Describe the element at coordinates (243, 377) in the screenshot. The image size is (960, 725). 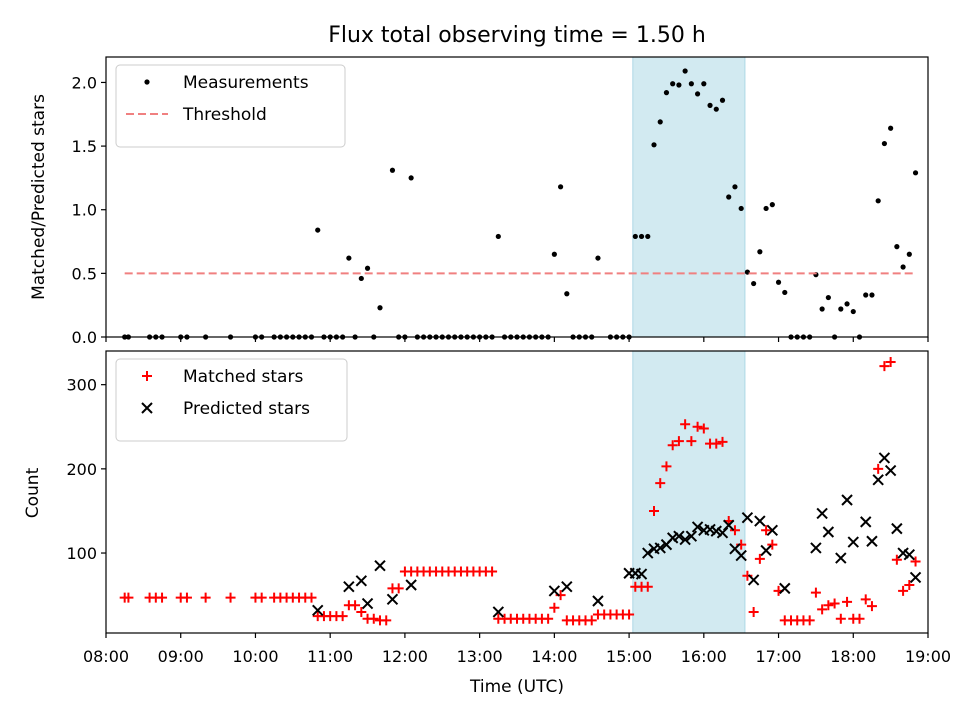
I see `bottom-legend-label: Matched stars` at that location.